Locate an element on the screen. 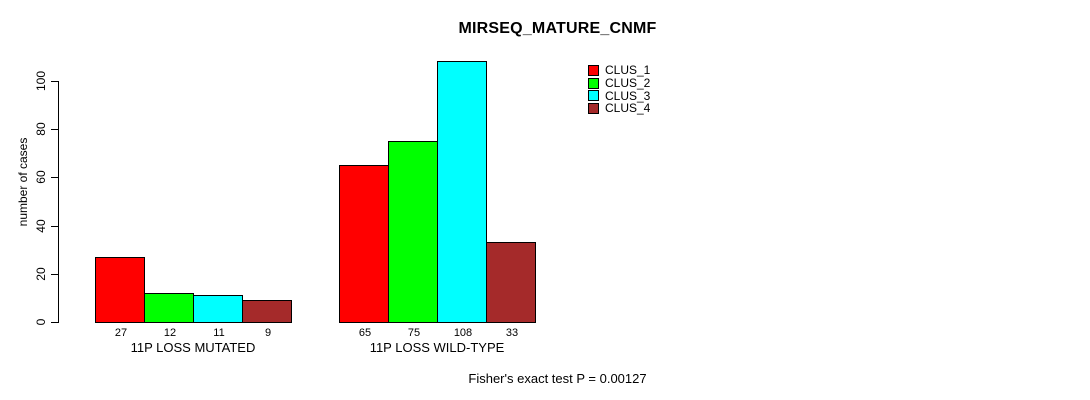 Image resolution: width=1090 pixels, height=400 pixels. legend-row: CLUS_3 is located at coordinates (619, 95).